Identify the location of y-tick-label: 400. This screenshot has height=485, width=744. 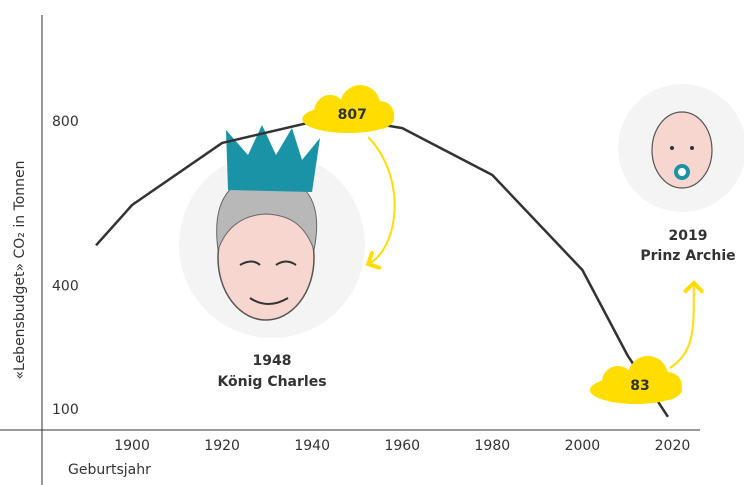
(65, 286).